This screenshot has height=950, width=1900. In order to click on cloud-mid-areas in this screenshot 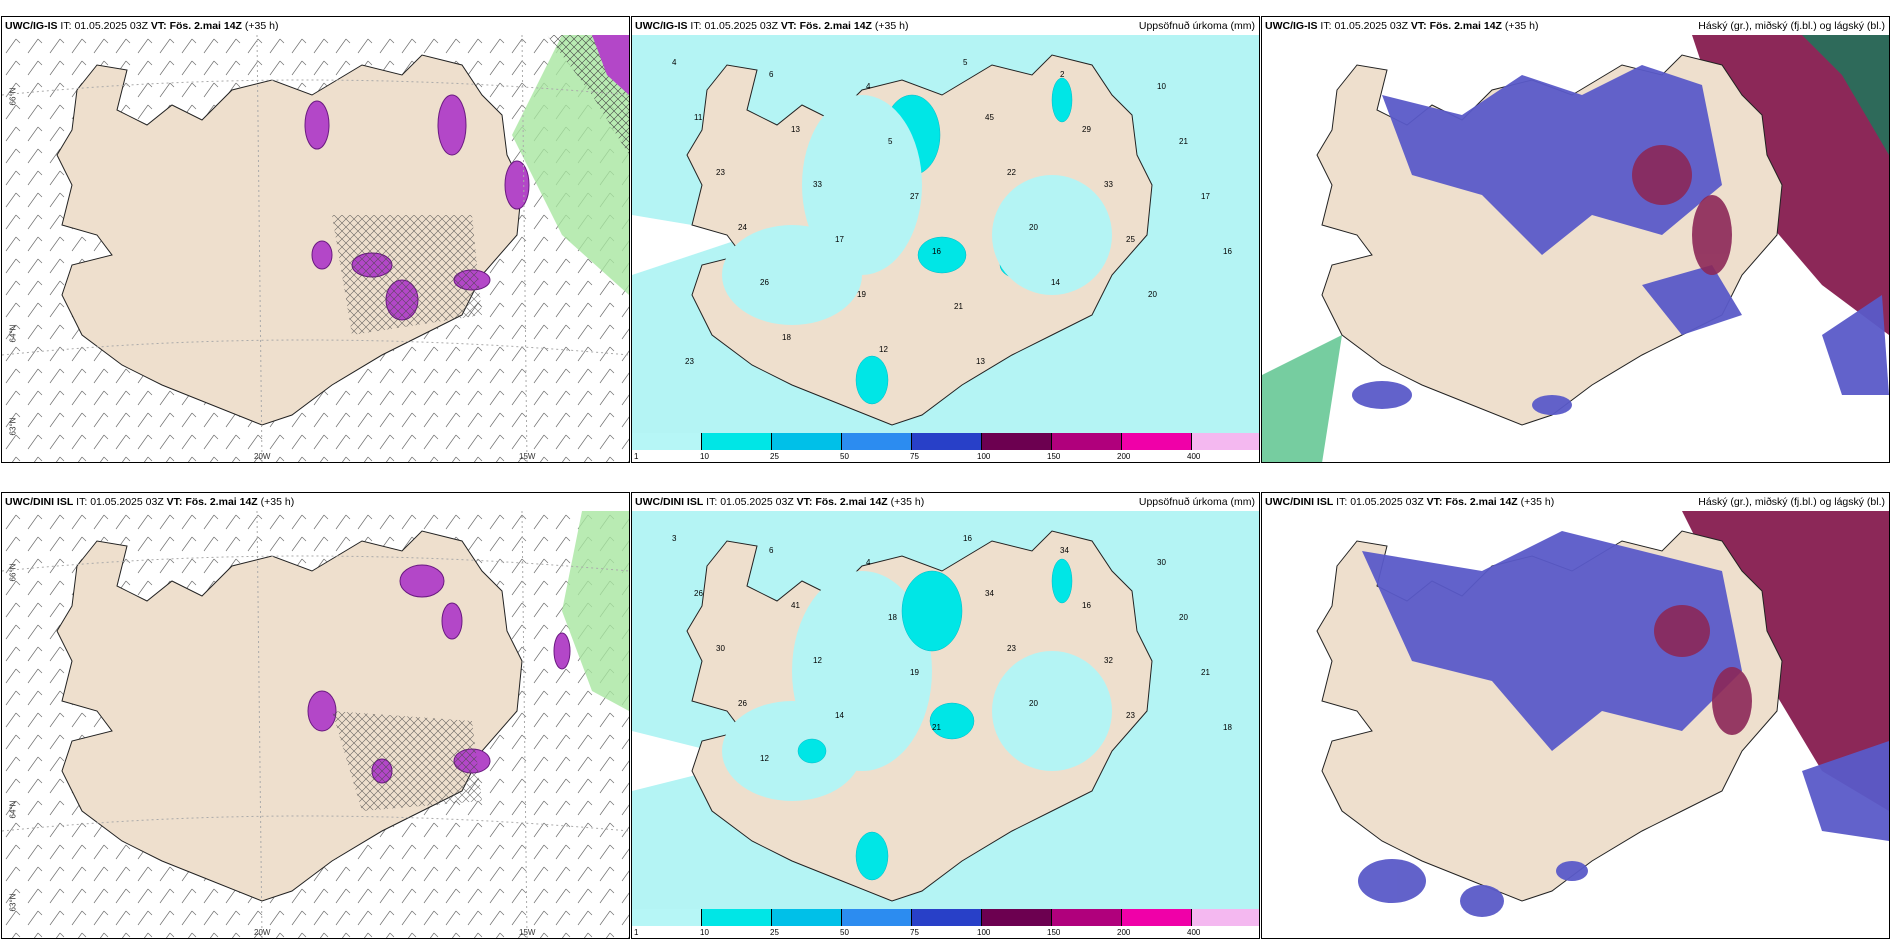, I will do `click(1682, 210)`.